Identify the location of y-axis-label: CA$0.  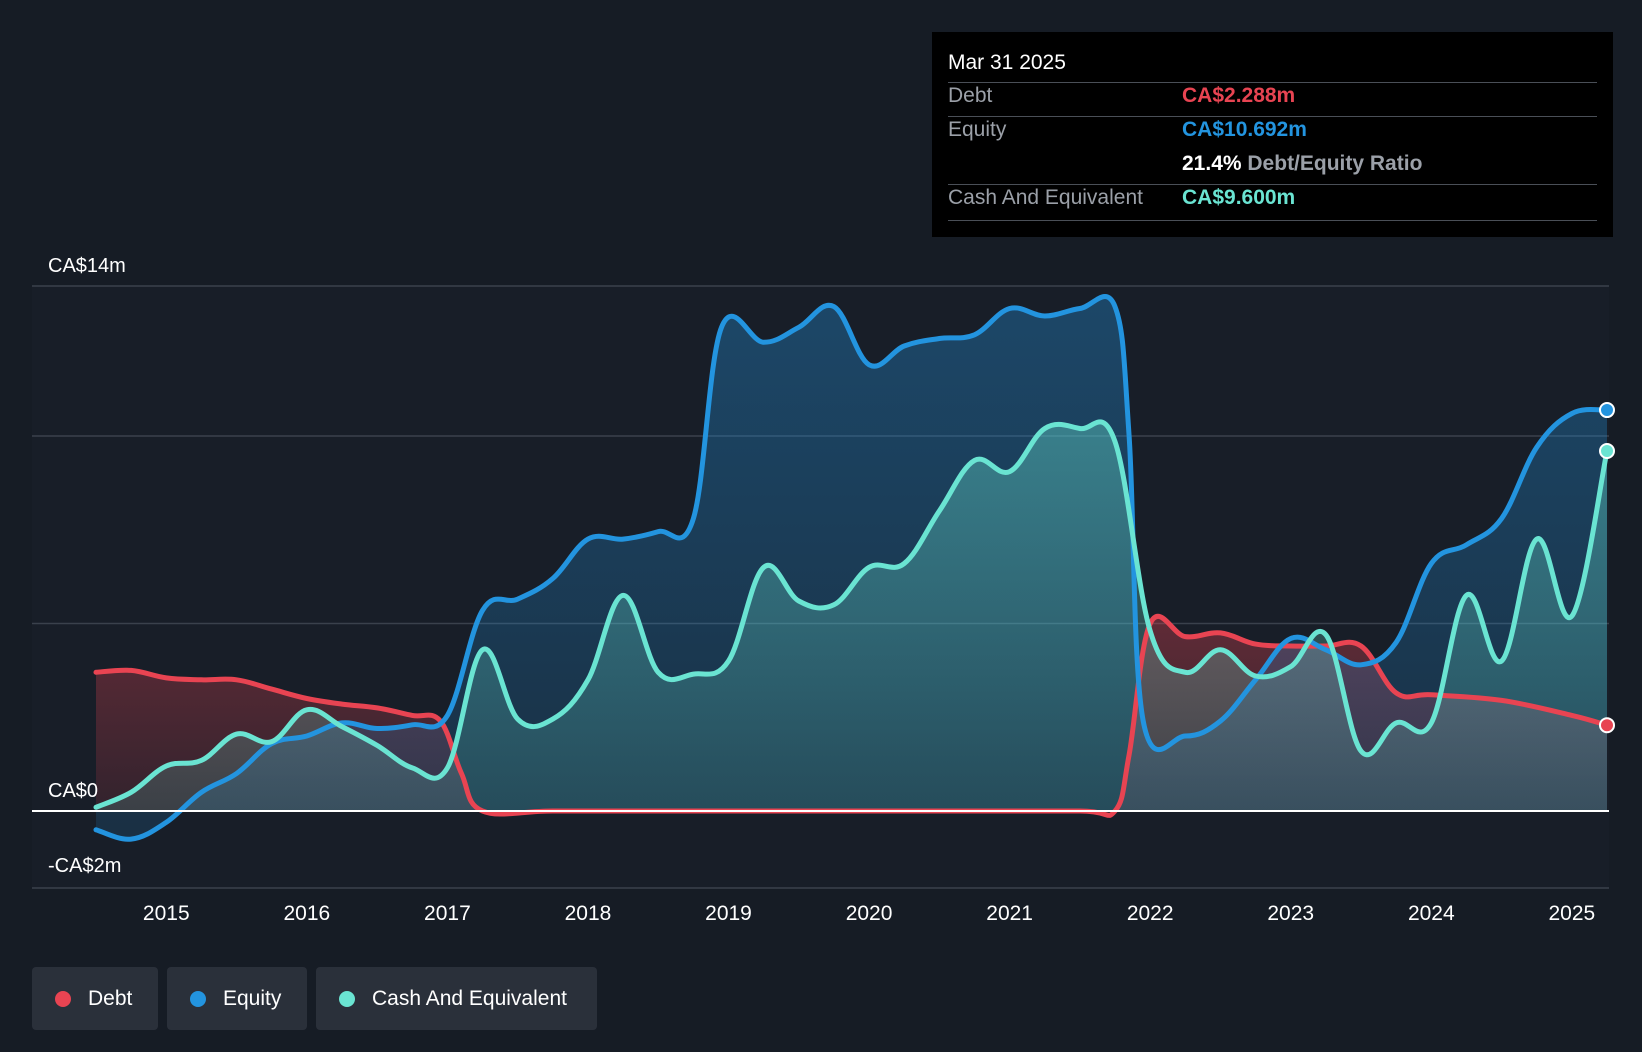
(73, 791).